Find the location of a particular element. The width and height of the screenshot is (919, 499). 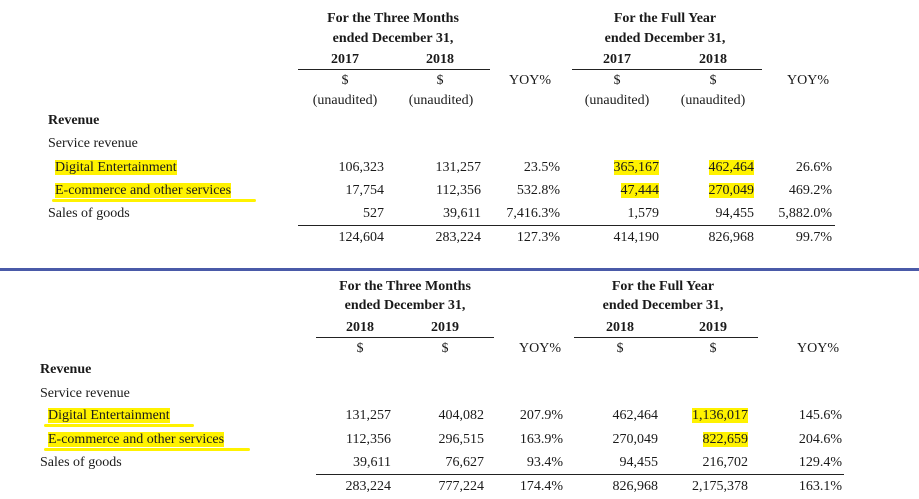

cell: 365,167 is located at coordinates (636, 167).